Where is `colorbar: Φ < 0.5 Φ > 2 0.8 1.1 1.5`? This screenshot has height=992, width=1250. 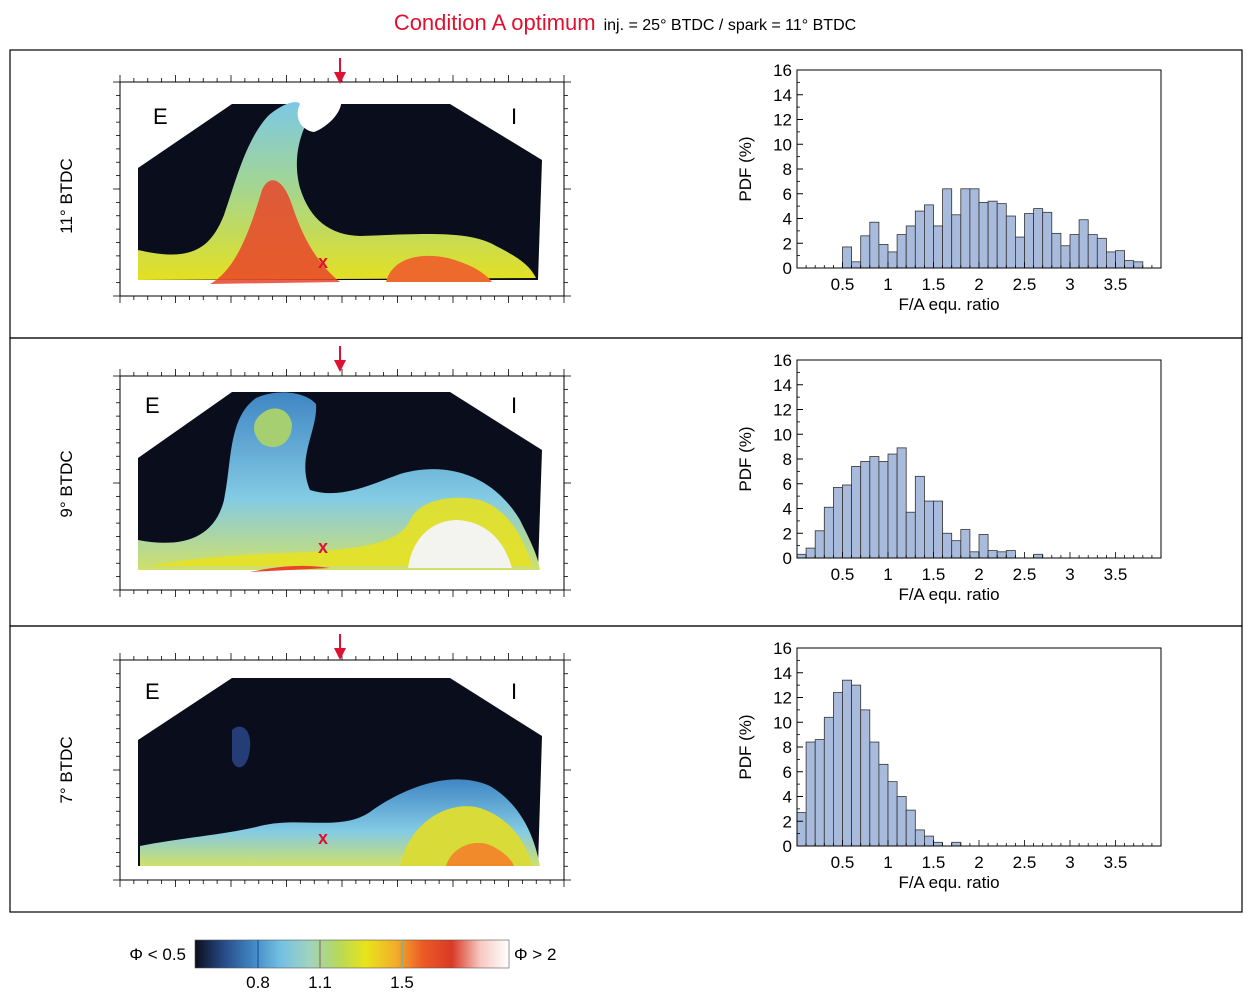 colorbar: Φ < 0.5 Φ > 2 0.8 1.1 1.5 is located at coordinates (342, 965).